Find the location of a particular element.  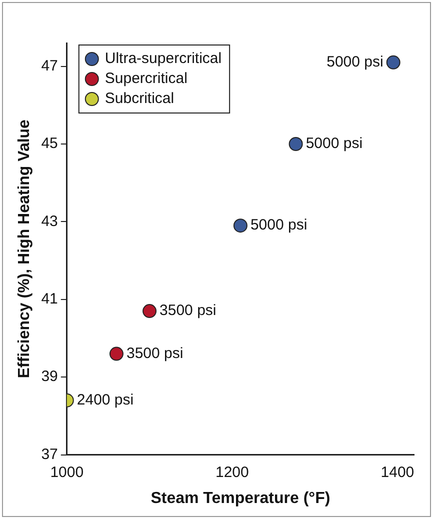

x-tick-label: 1400 is located at coordinates (397, 472).